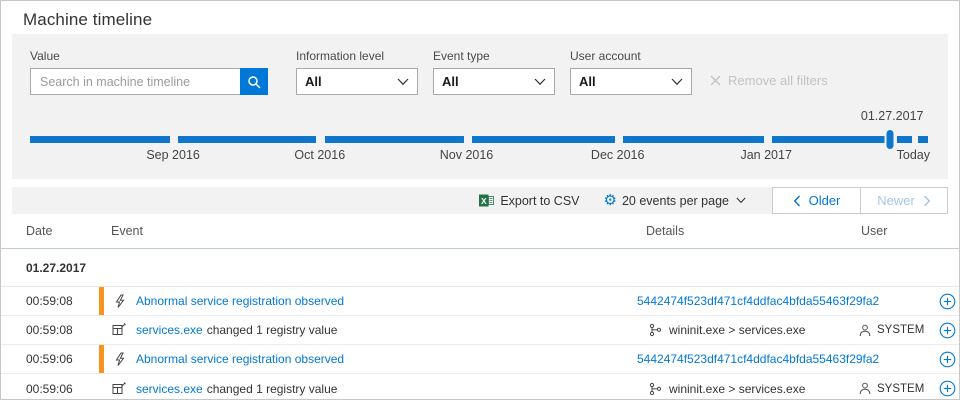 This screenshot has width=962, height=402. I want to click on remove-all-filters-button: Remove all filters, so click(769, 80).